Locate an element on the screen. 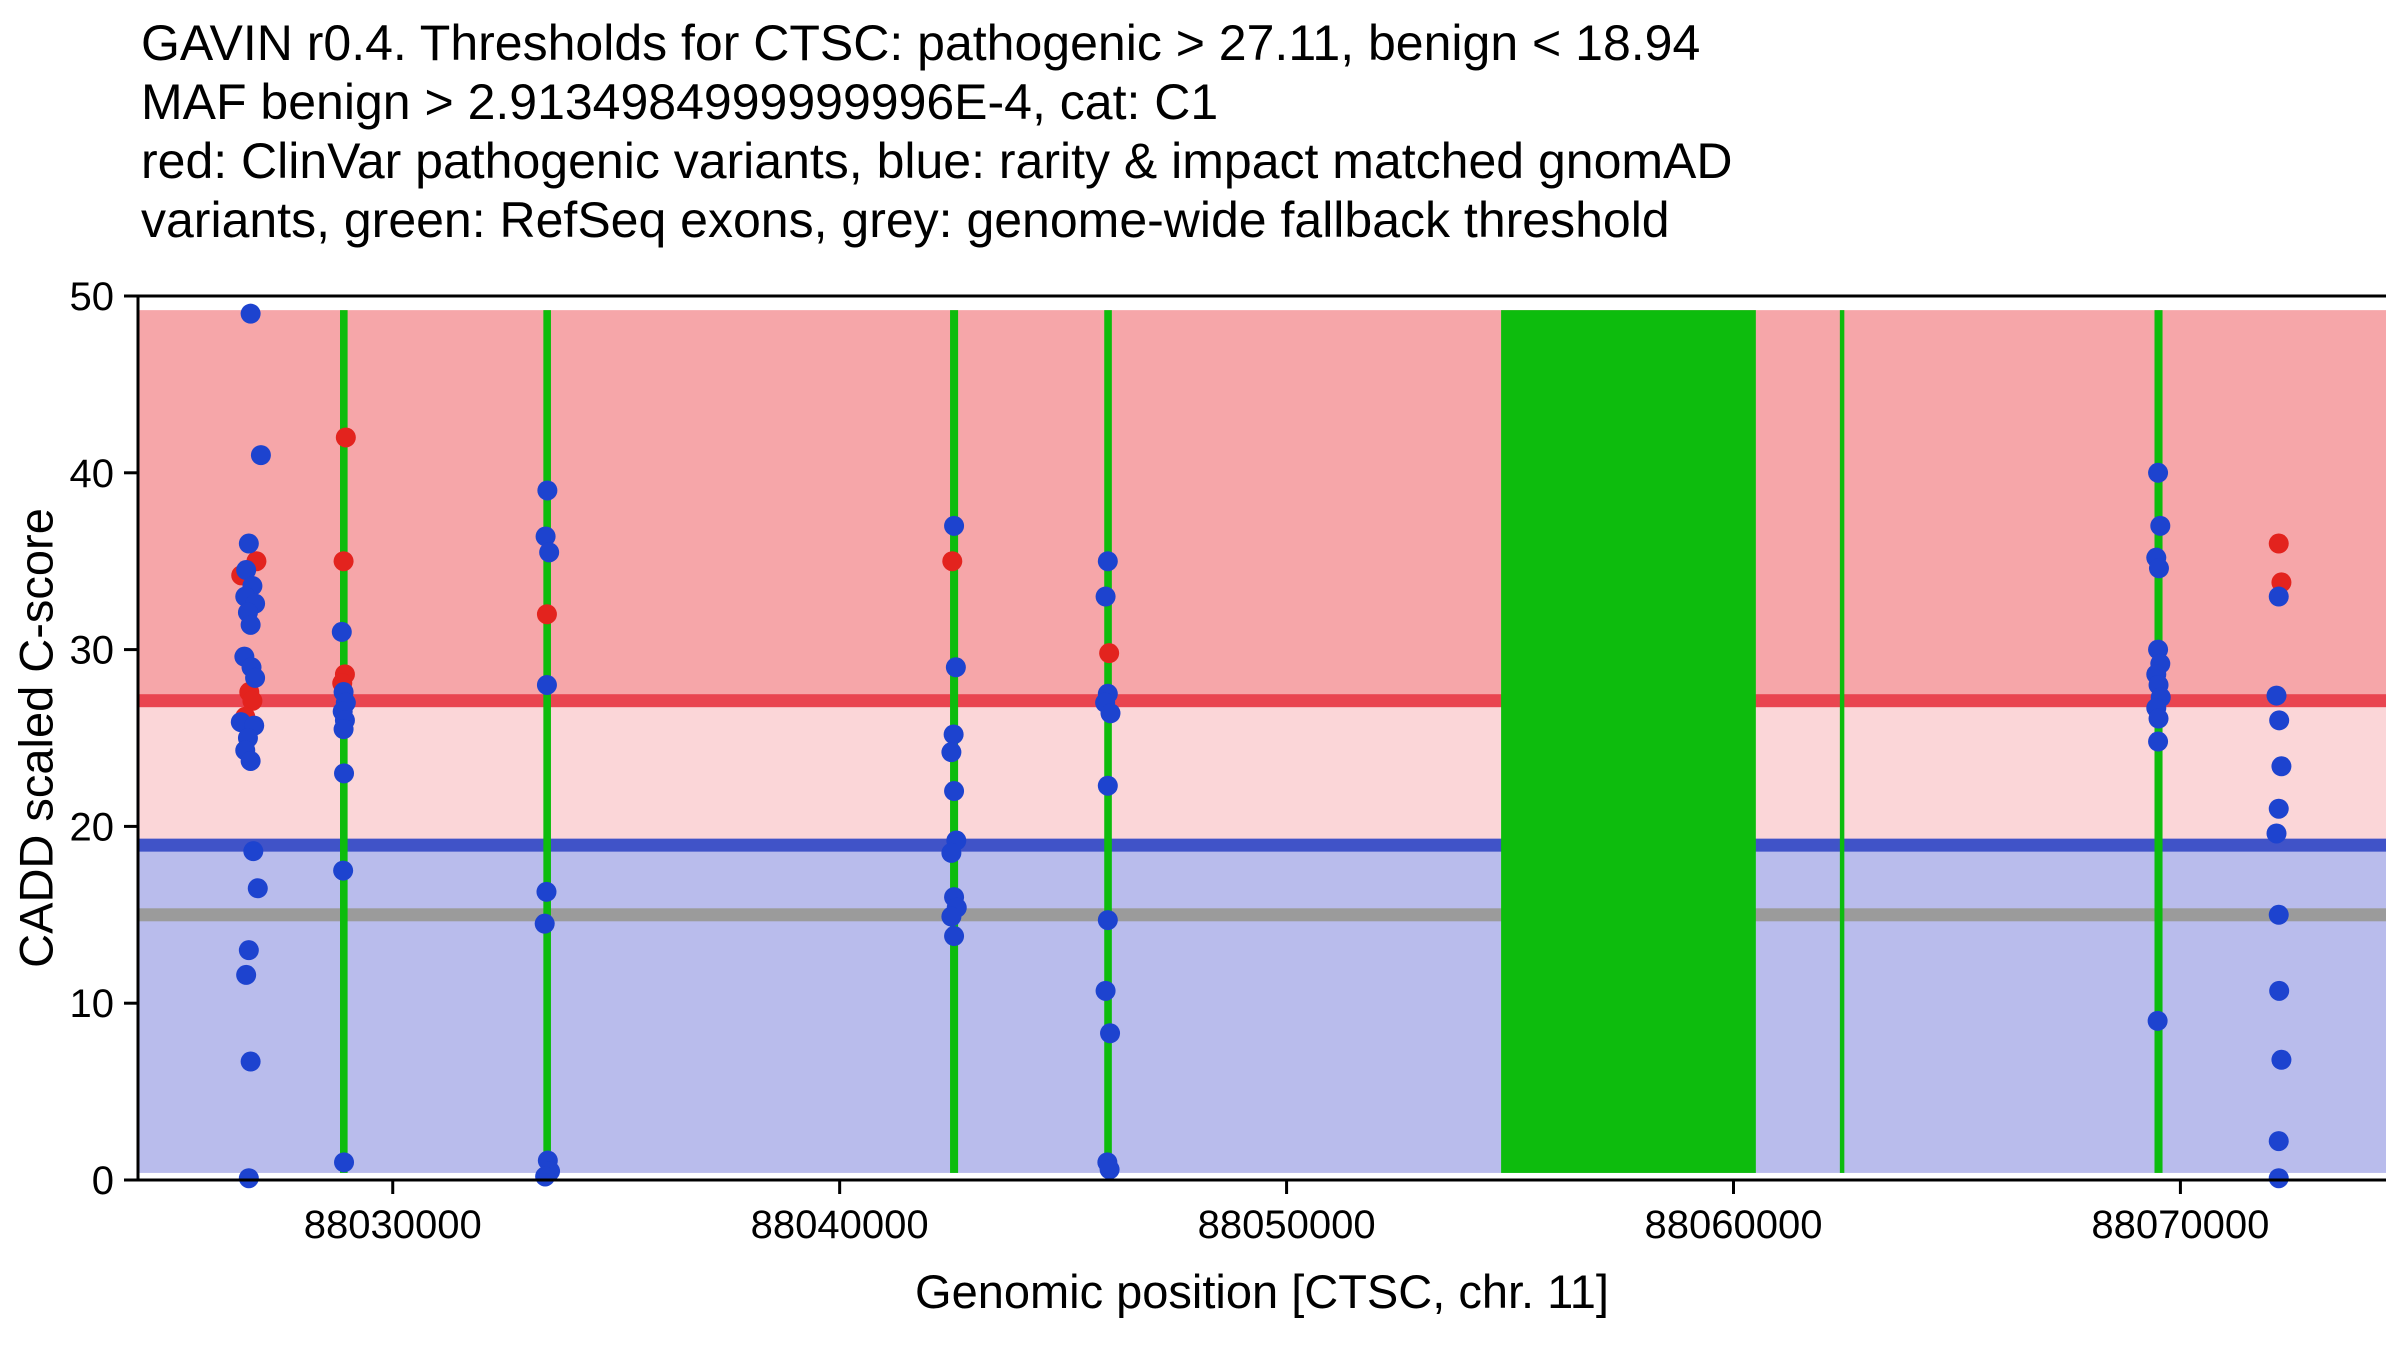 The width and height of the screenshot is (2400, 1350). benign-threshold-line is located at coordinates (1262, 845).